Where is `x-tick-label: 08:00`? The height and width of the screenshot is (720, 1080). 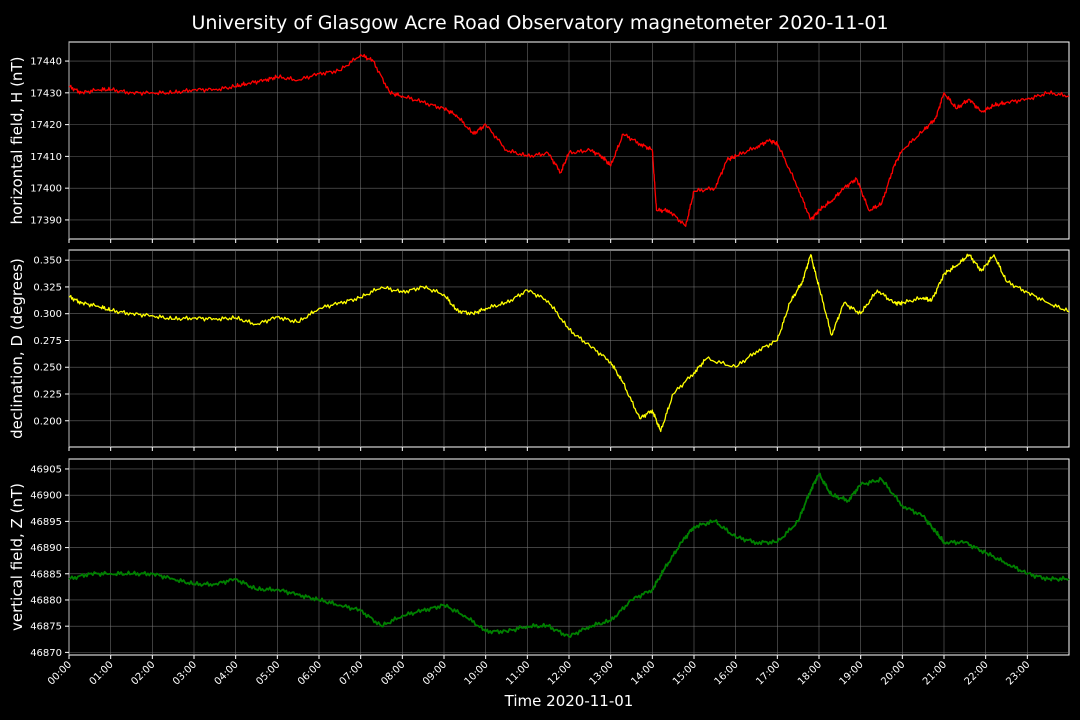
x-tick-label: 08:00 is located at coordinates (393, 673).